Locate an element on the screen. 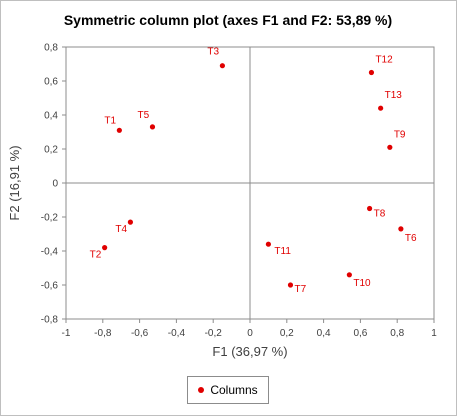  point-t11 is located at coordinates (268, 244).